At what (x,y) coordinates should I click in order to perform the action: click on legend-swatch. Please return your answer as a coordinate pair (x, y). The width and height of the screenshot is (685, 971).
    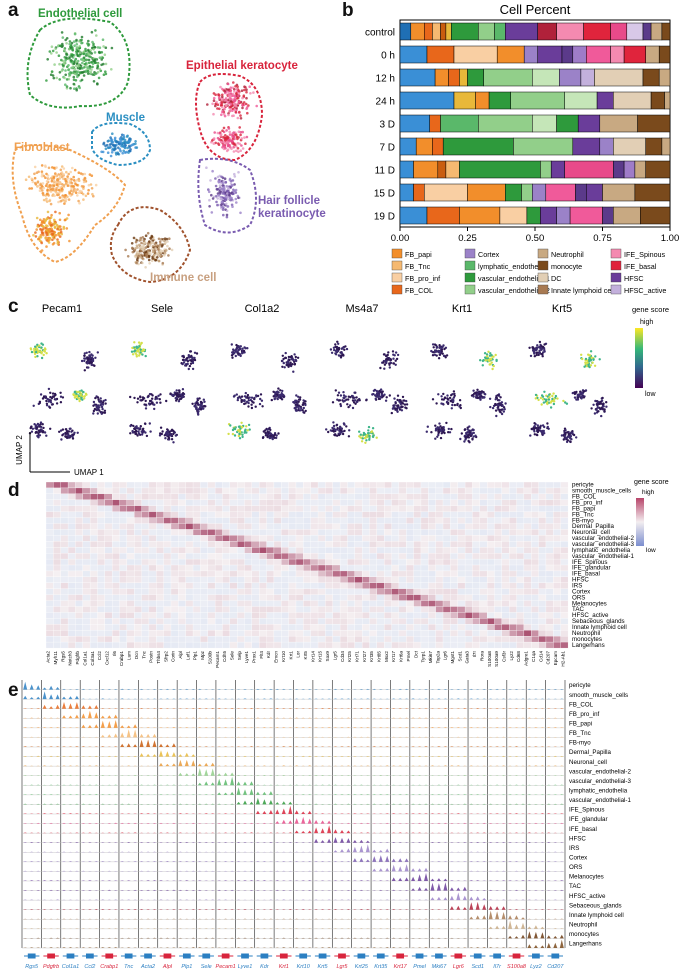
    Looking at the image, I should click on (470, 265).